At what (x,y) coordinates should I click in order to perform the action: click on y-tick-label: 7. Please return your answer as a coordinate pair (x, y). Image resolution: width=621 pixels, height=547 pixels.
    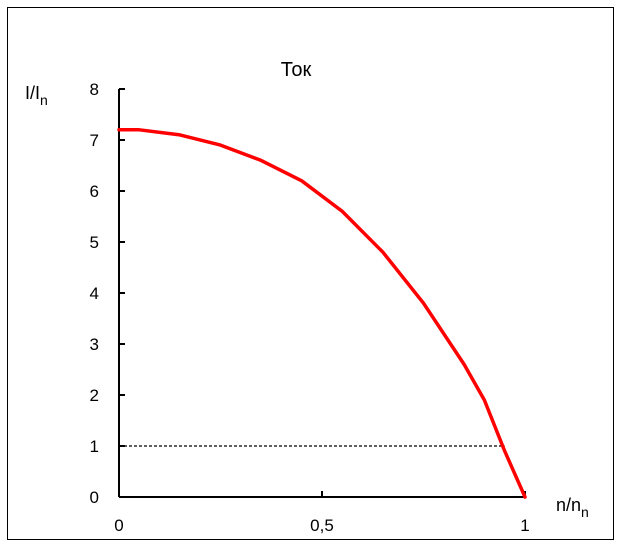
    Looking at the image, I should click on (94, 140).